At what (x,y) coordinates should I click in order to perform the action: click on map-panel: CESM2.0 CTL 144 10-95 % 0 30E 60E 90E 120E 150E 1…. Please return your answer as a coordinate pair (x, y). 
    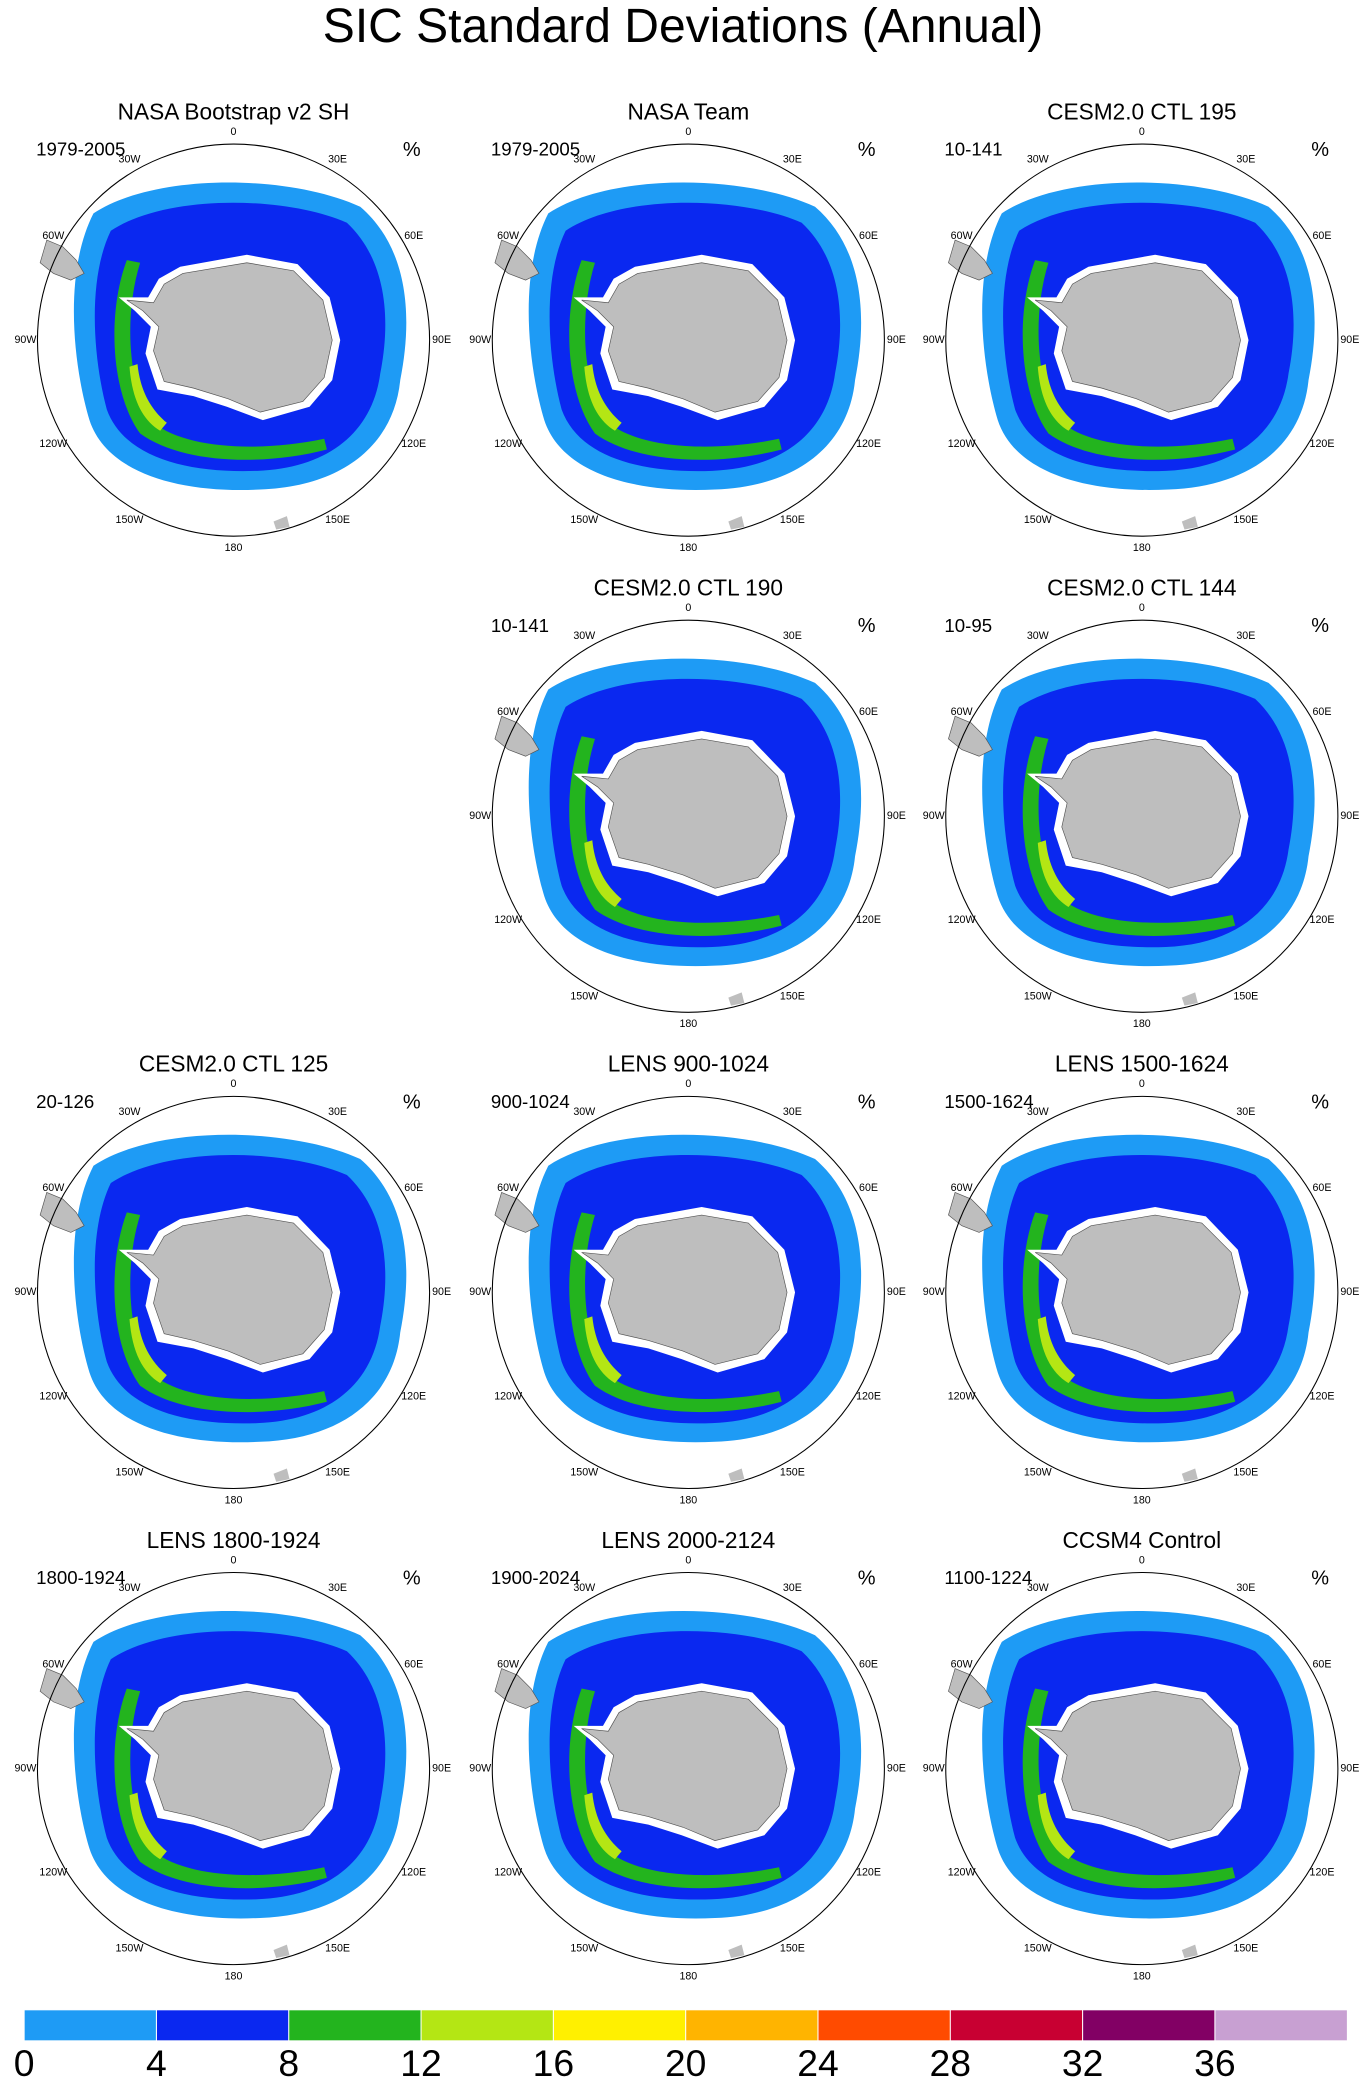
    Looking at the image, I should click on (1141, 803).